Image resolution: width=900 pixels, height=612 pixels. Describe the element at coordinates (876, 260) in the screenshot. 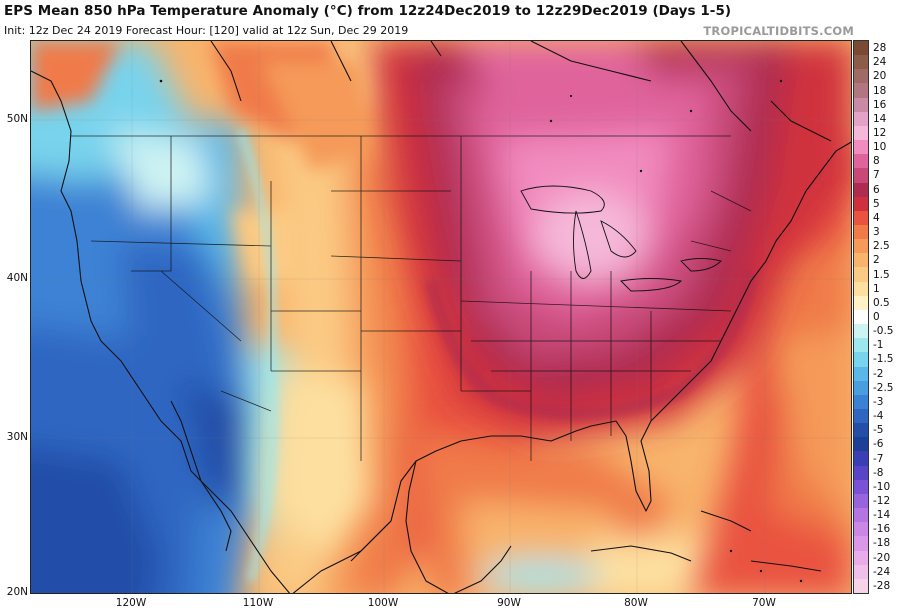

I see `colorbar-level-label: 2` at that location.